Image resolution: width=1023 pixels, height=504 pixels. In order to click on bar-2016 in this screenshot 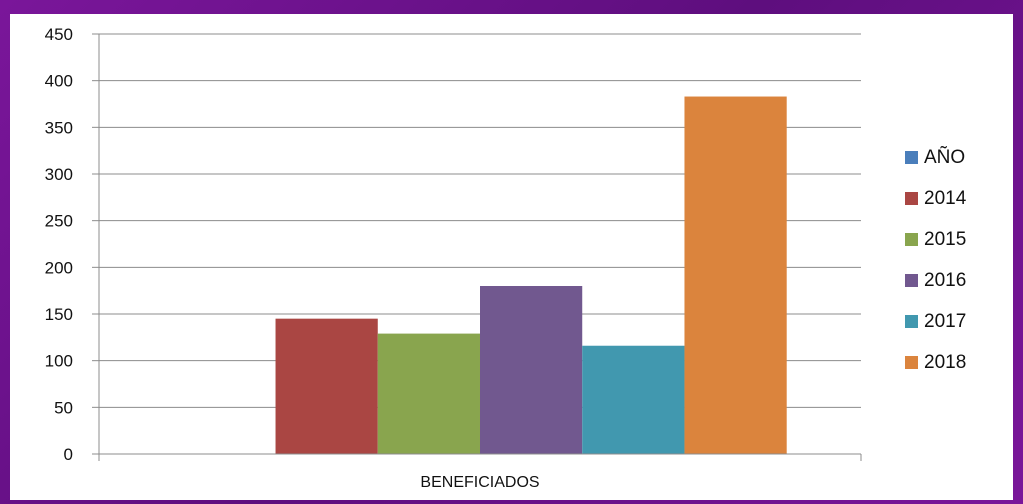, I will do `click(531, 370)`.